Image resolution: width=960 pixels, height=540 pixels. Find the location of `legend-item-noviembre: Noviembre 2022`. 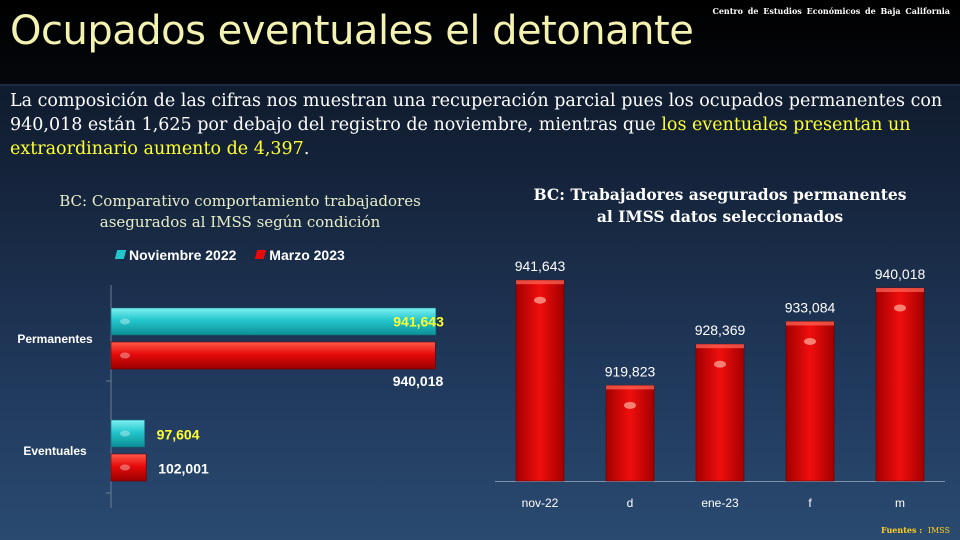

legend-item-noviembre: Noviembre 2022 is located at coordinates (175, 255).